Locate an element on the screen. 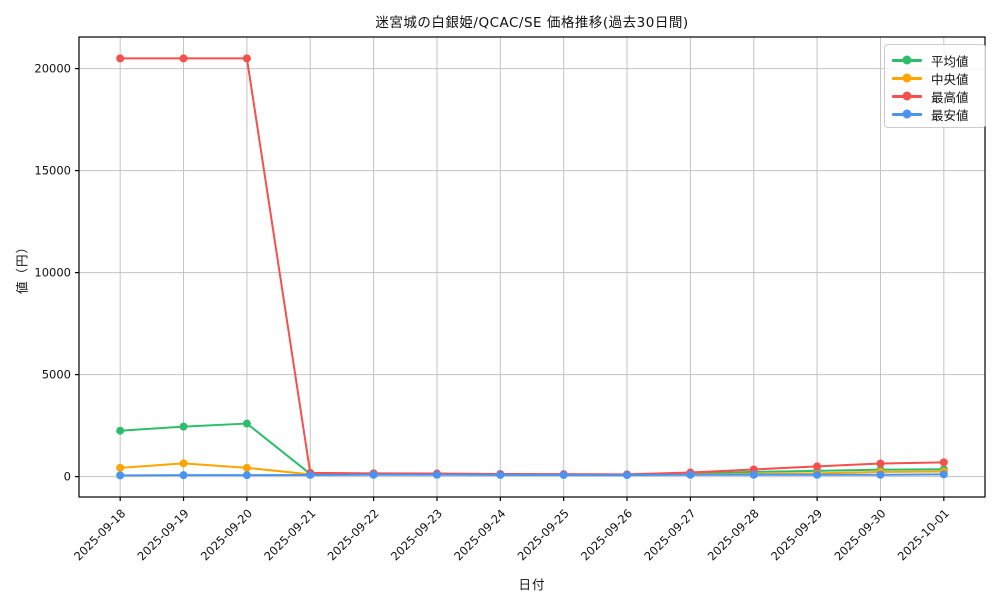 The image size is (1000, 600). legend-label-min: 最安値 is located at coordinates (950, 115).